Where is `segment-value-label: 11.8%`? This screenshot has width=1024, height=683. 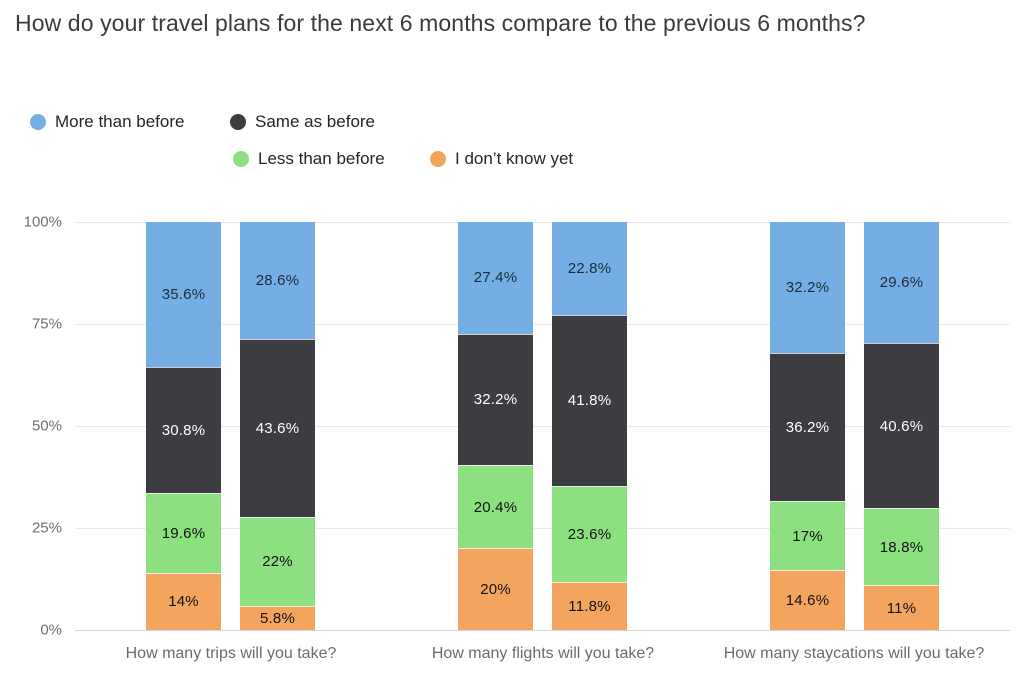
segment-value-label: 11.8% is located at coordinates (589, 606).